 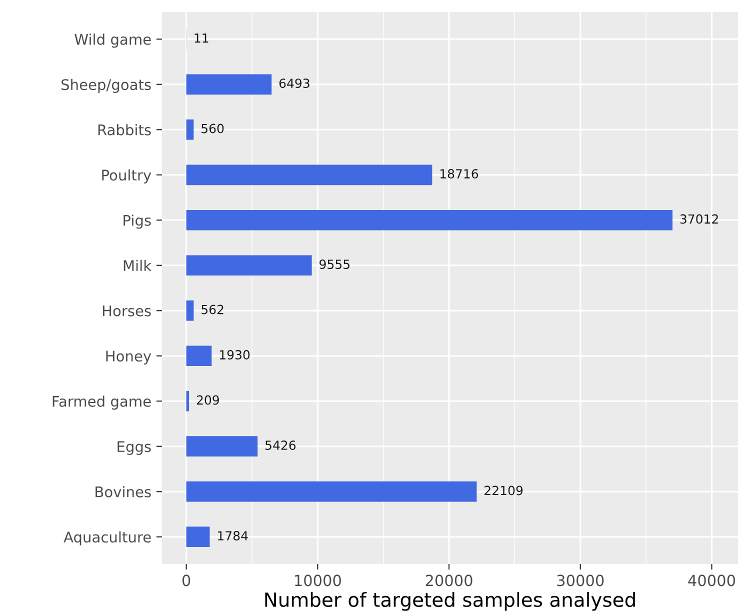 What do you see at coordinates (129, 357) in the screenshot?
I see `y-tick-label: Honey` at bounding box center [129, 357].